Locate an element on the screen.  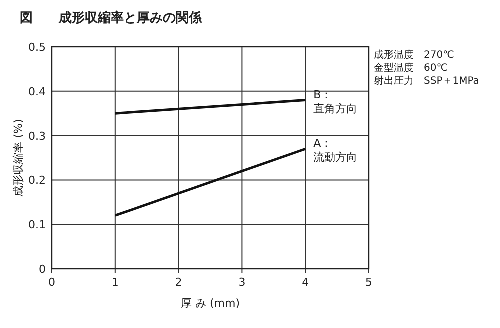
x-tick-label: 2 is located at coordinates (178, 282).